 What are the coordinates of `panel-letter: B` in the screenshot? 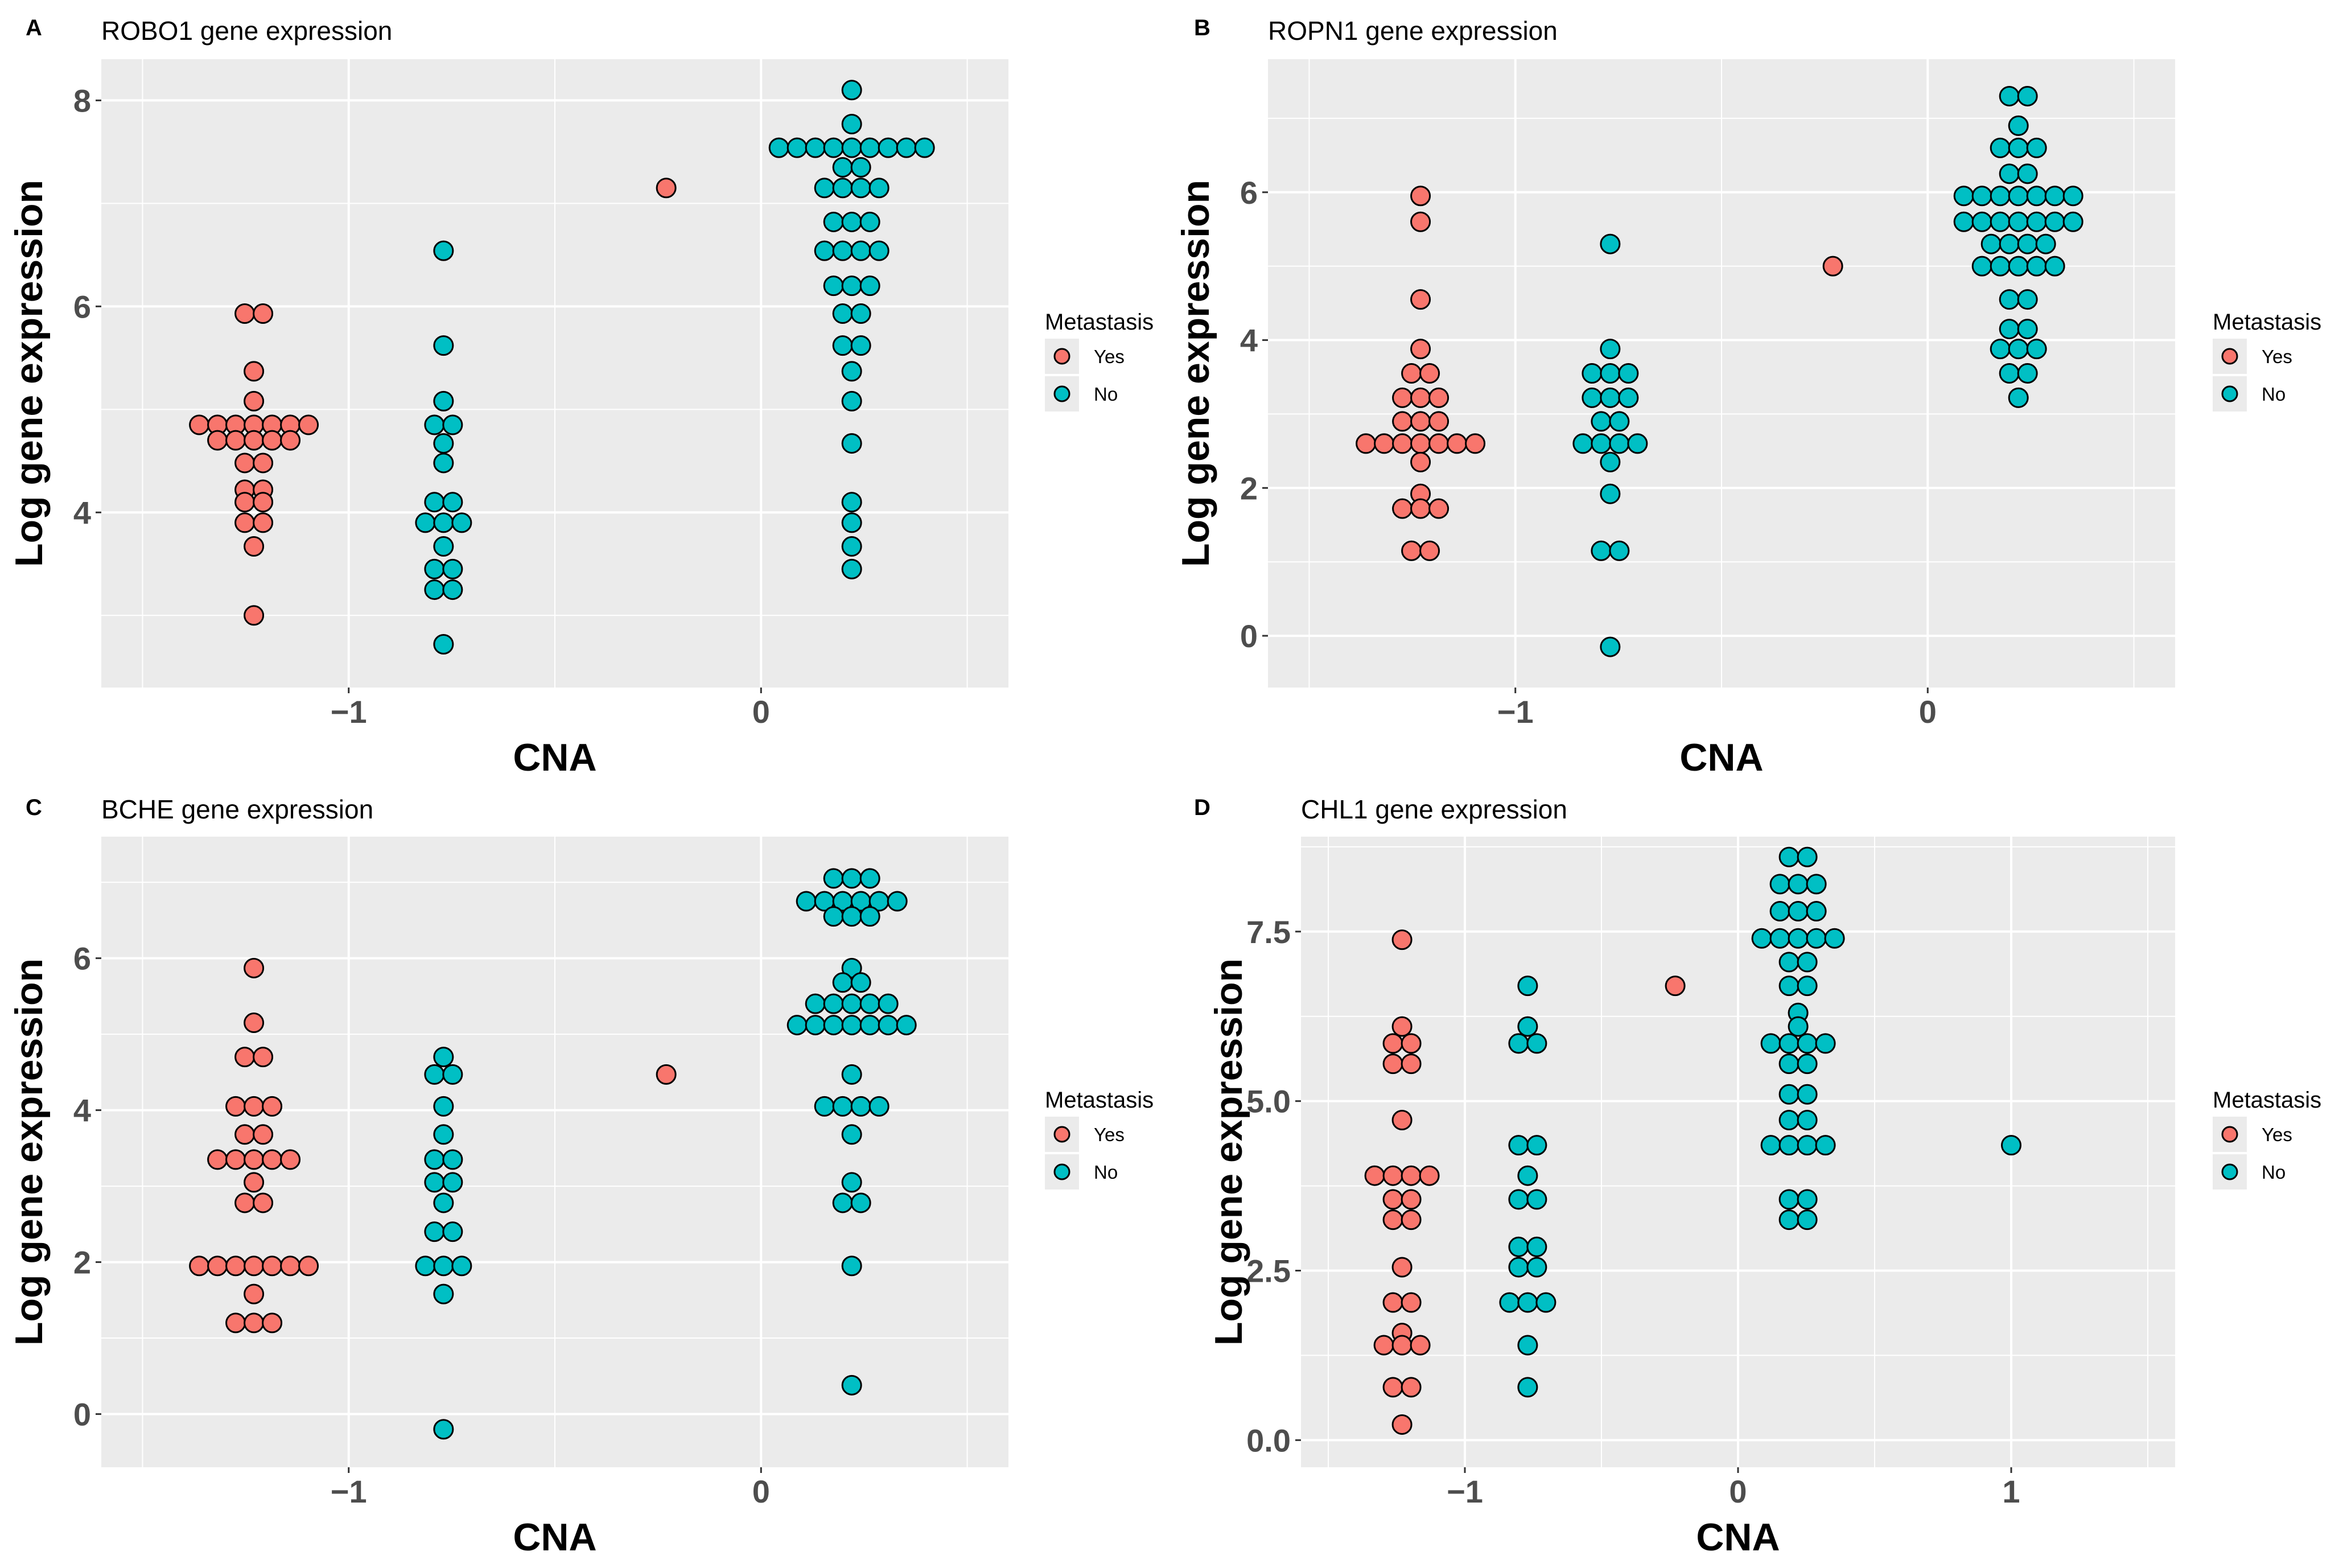 It's located at (1202, 28).